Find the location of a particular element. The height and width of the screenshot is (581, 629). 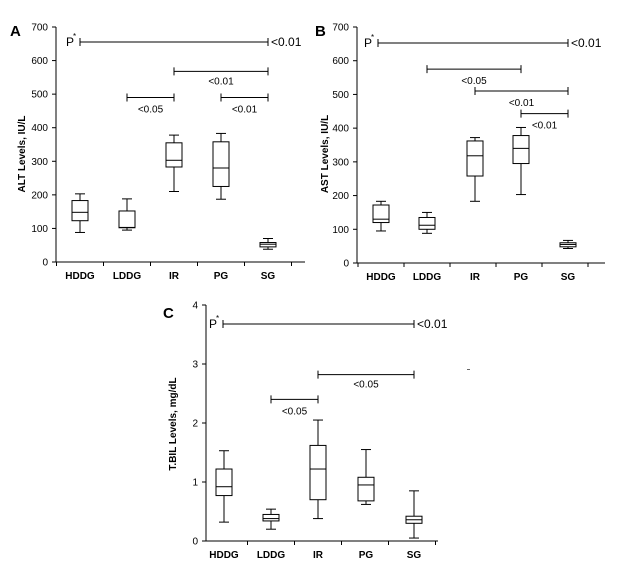

panel-c-p-label: P is located at coordinates (213, 324).